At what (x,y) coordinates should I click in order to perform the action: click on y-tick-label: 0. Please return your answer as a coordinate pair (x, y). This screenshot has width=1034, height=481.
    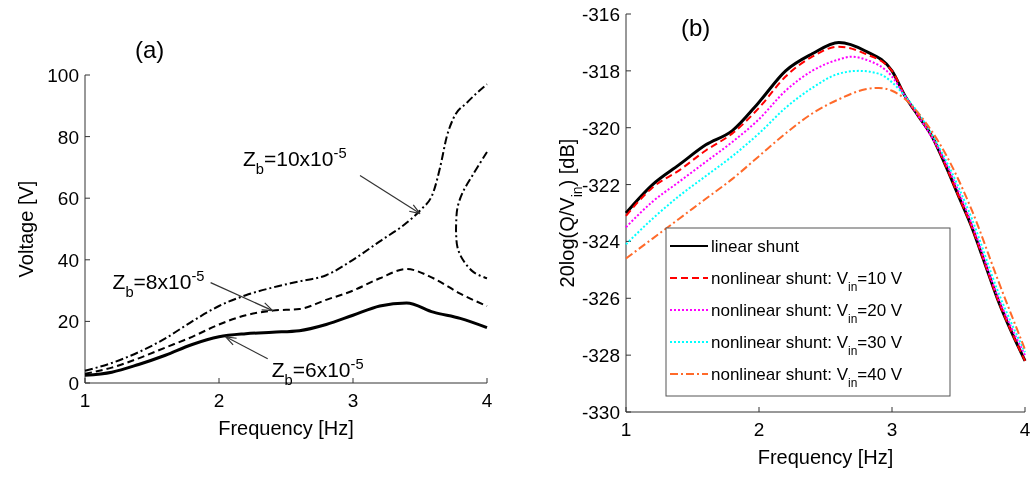
    Looking at the image, I should click on (73, 383).